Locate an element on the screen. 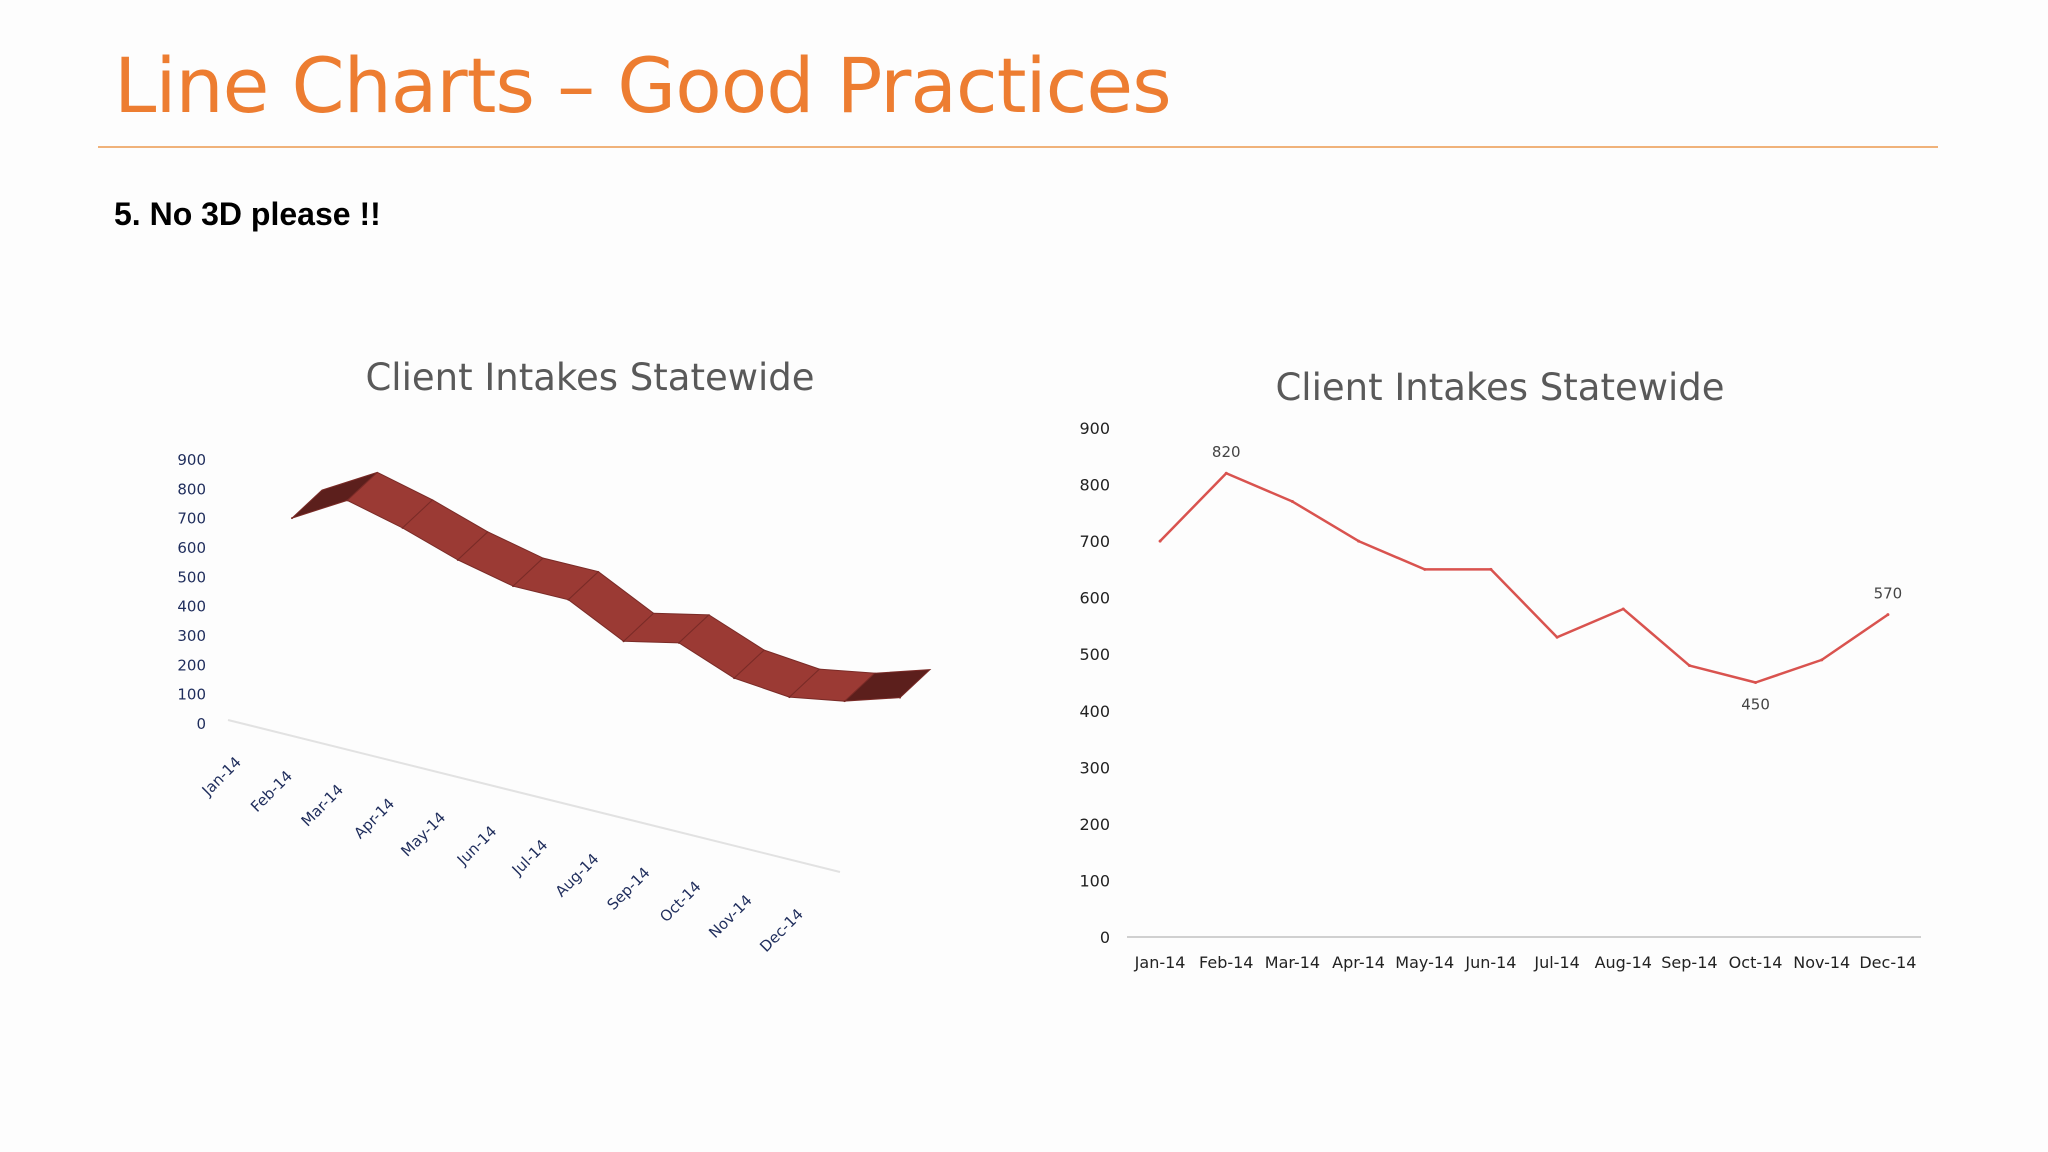  chart-2d-x-tick: Aug-14 is located at coordinates (1623, 962).